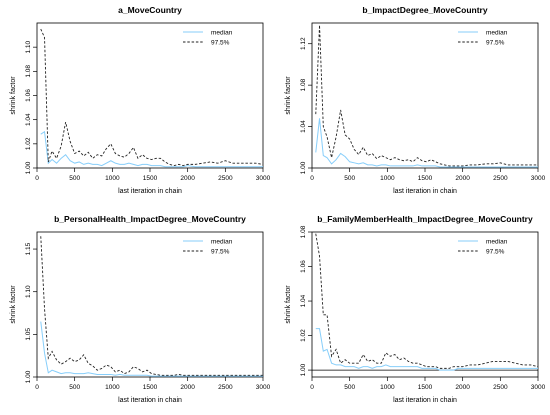 Image resolution: width=550 pixels, height=415 pixels. I want to click on chart-title: b_ImpactDegree_MoveCountry, so click(424, 10).